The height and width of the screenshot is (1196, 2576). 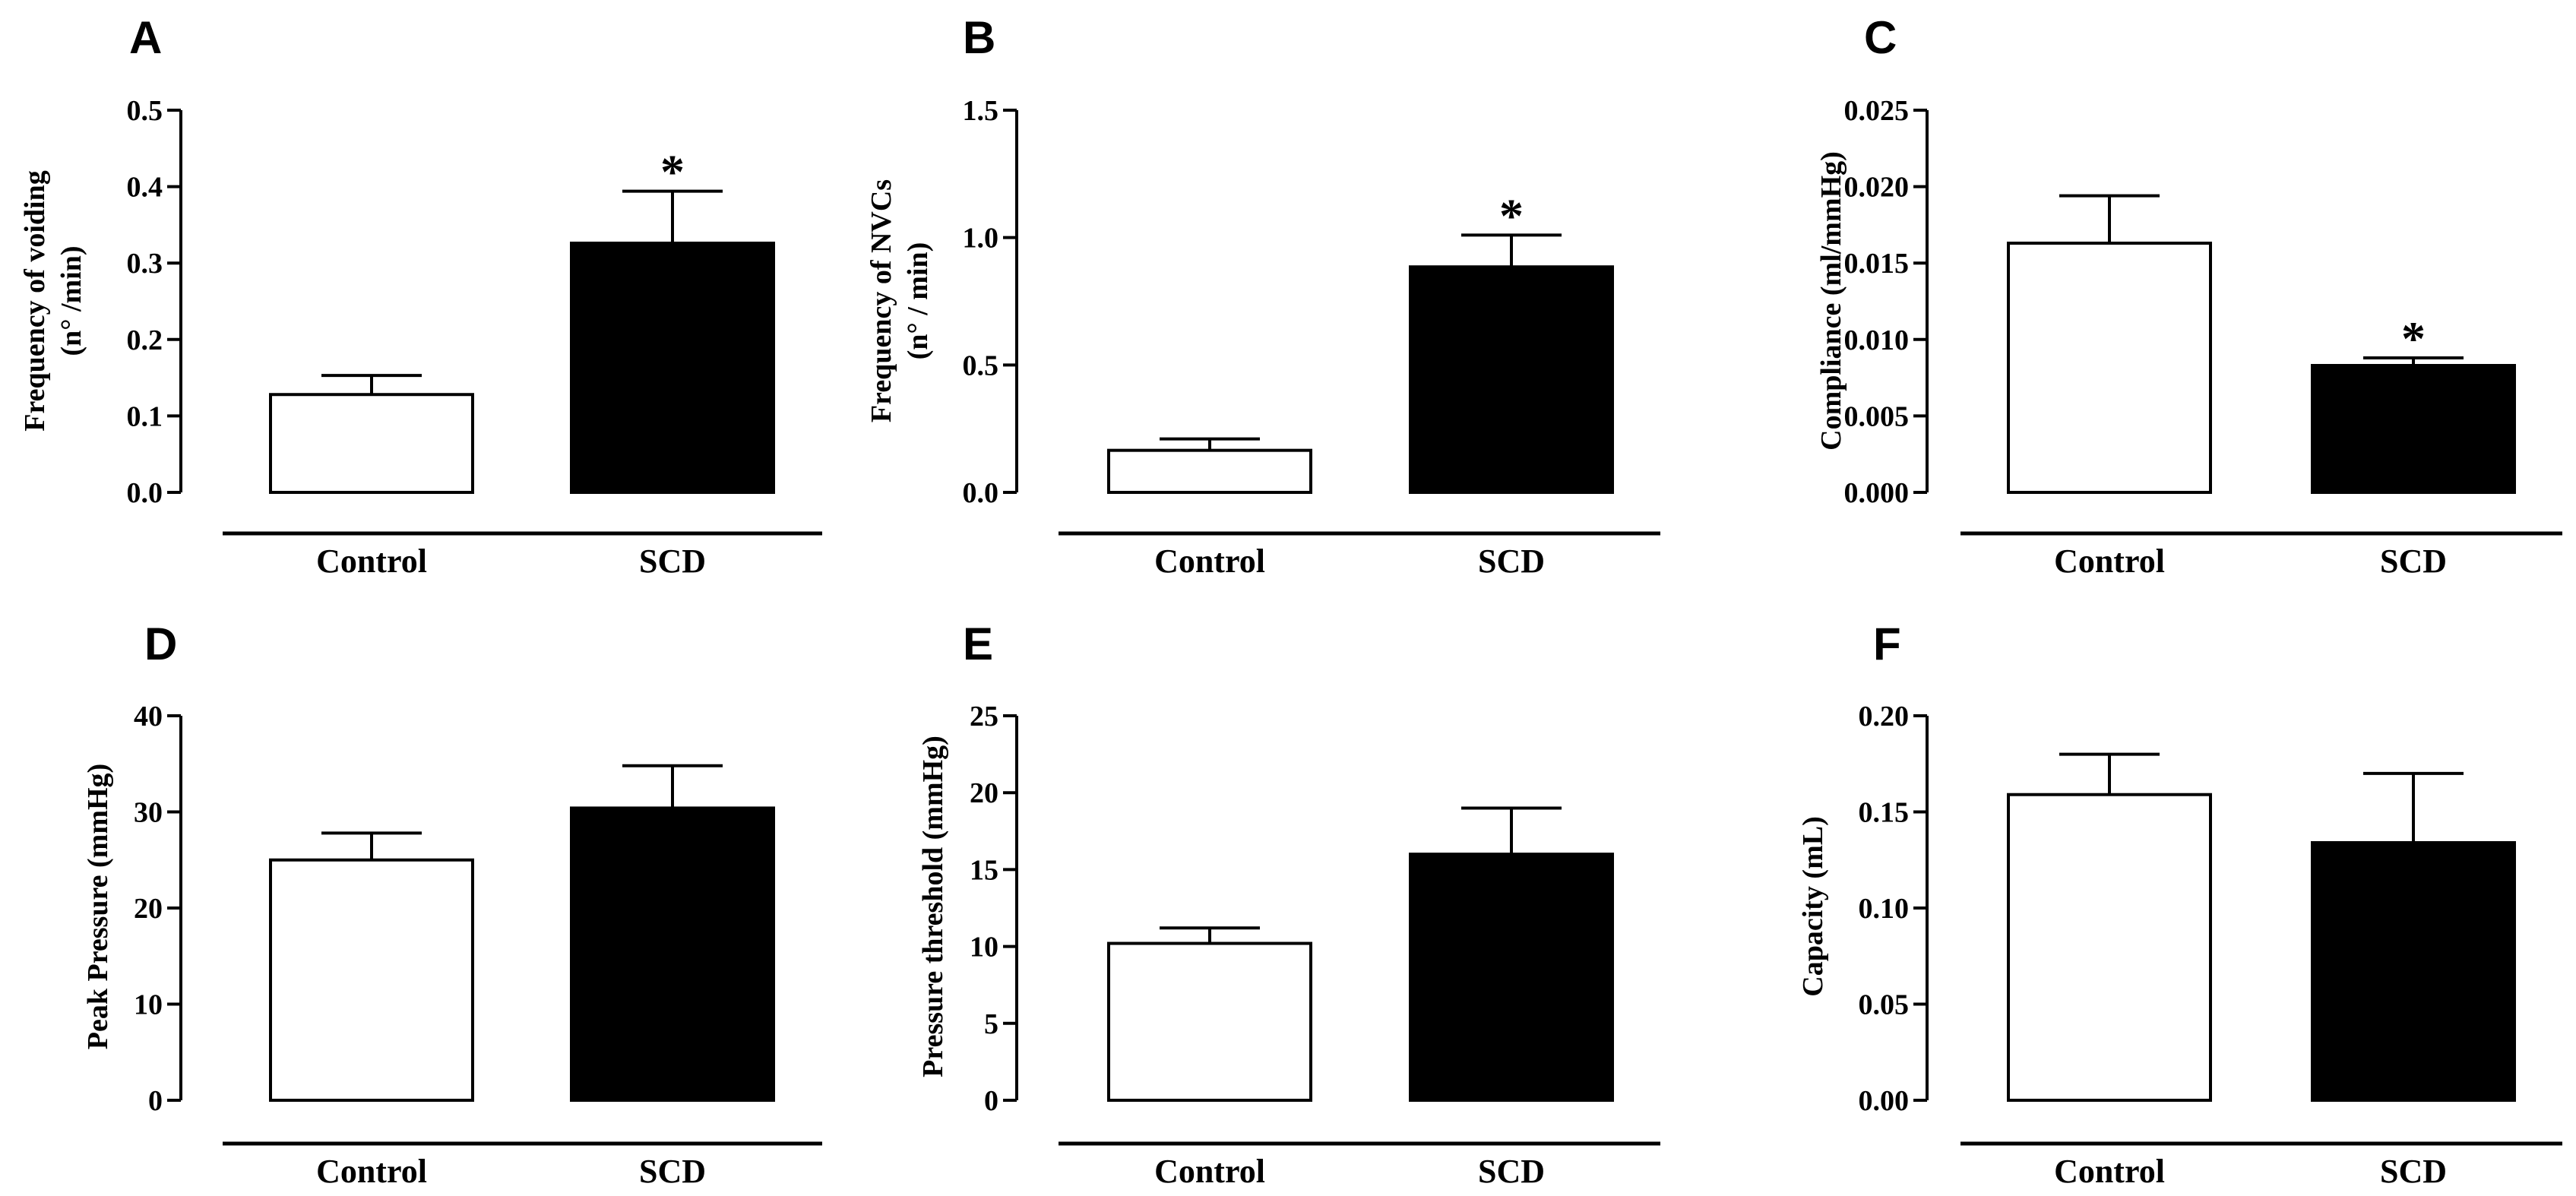 I want to click on y-axis-label: Capacity (mL), so click(x=1813, y=906).